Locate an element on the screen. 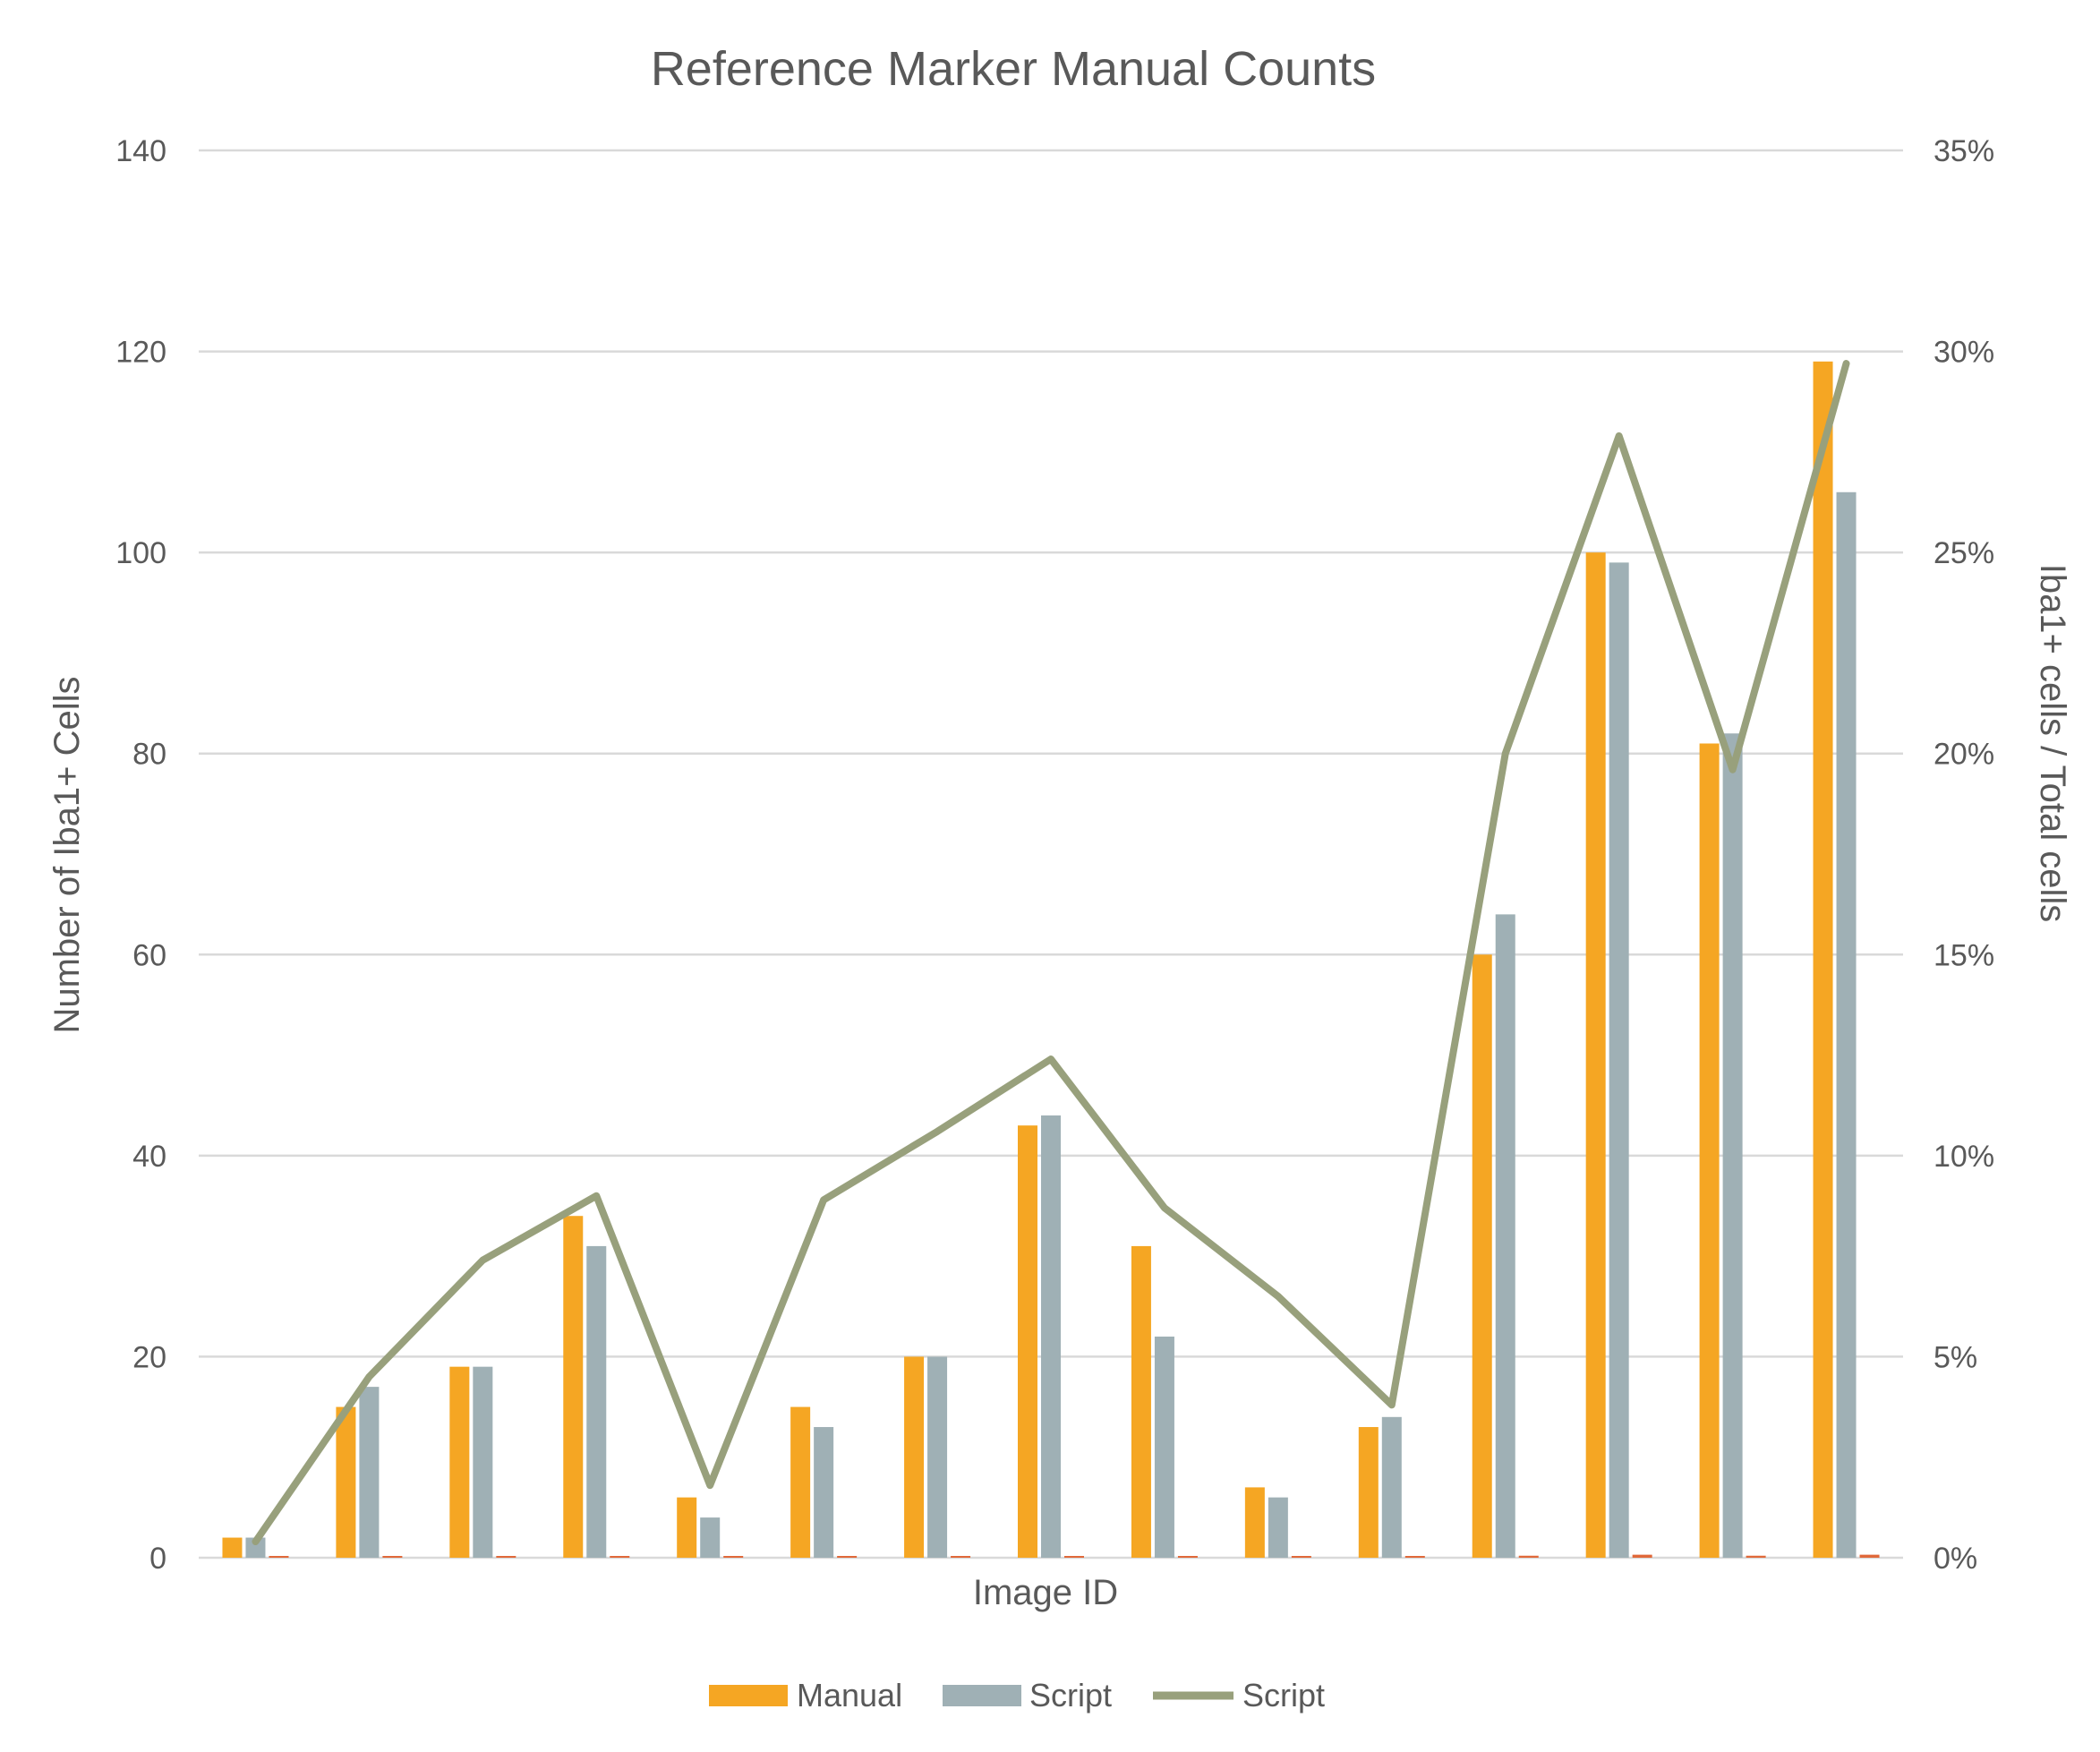 This screenshot has height=1752, width=2100. y2-tick-label: 10% is located at coordinates (1964, 1157).